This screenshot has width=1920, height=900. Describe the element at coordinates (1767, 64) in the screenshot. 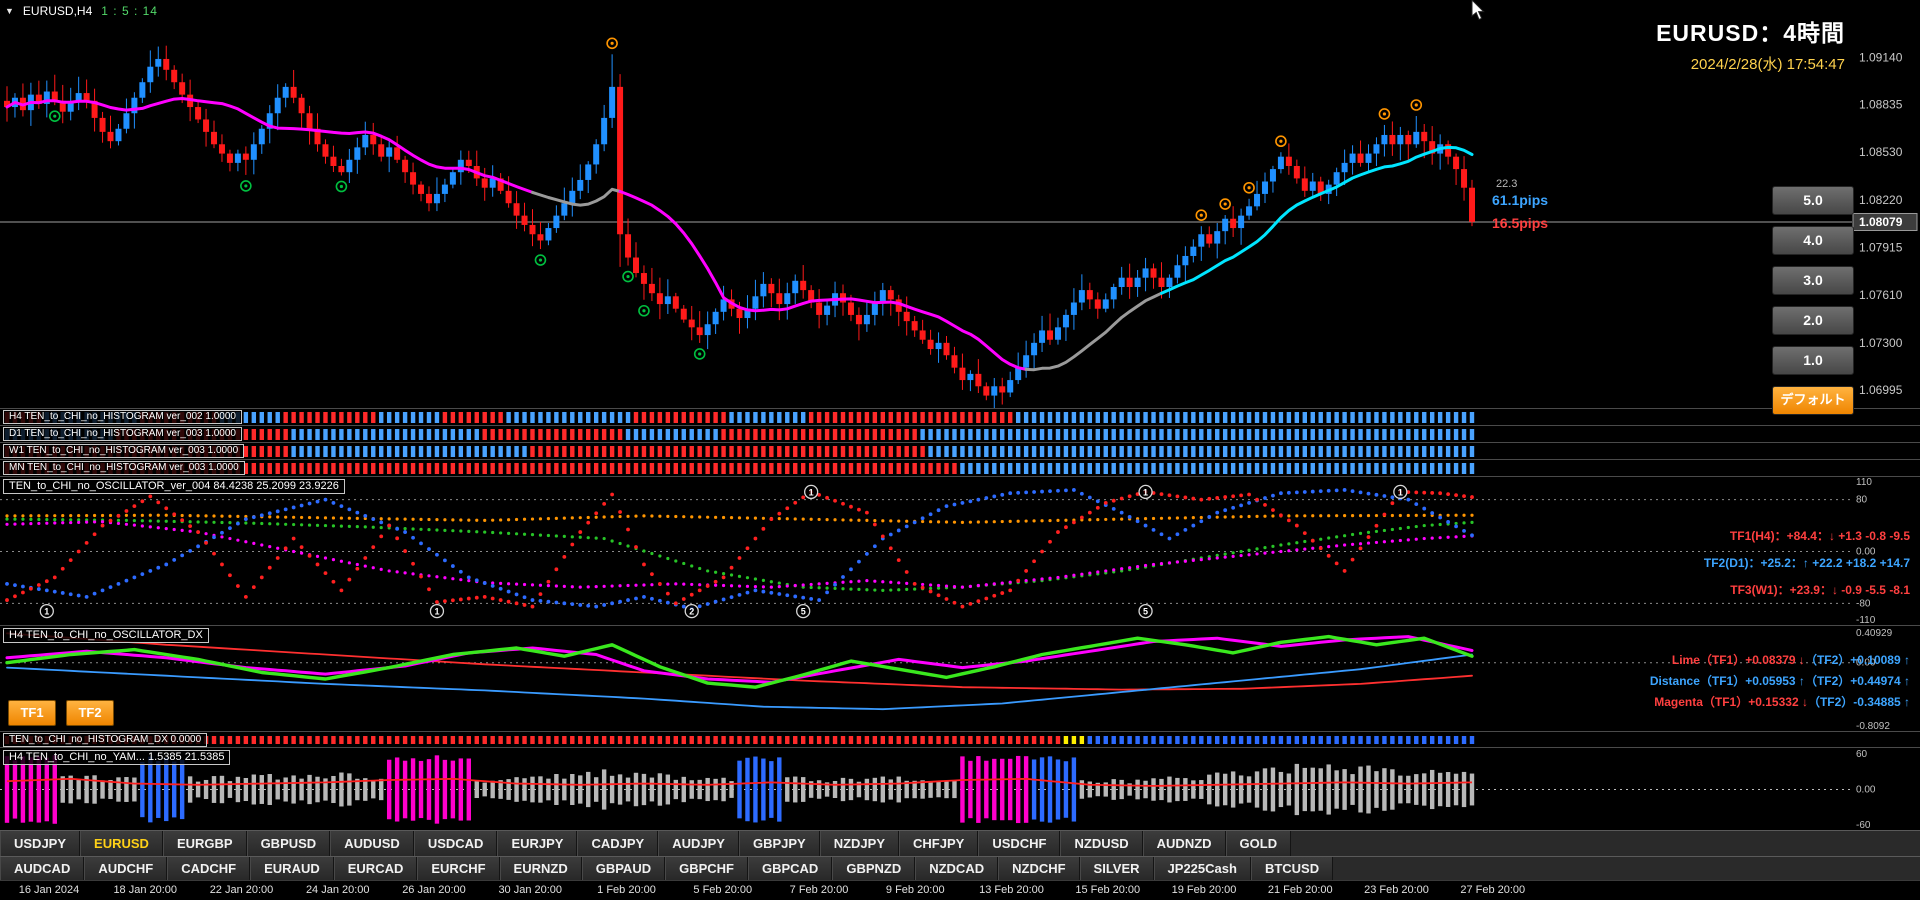

I see `chart-datetime: 2024/2/28(水) 17:54:47` at that location.